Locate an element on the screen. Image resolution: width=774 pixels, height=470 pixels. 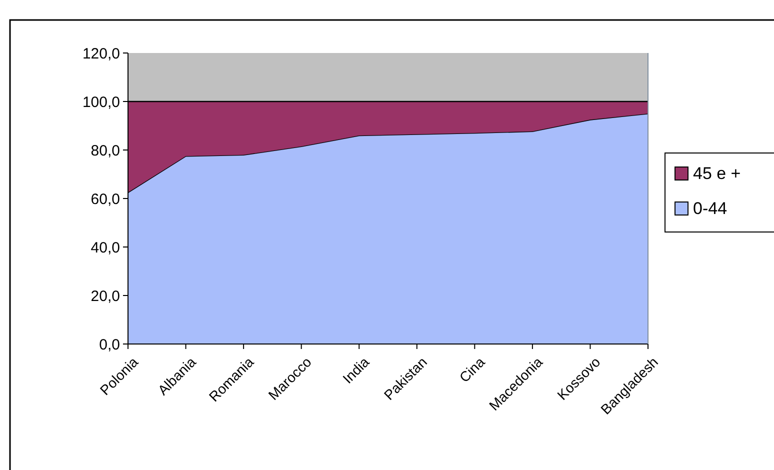
x-tick-label: Cina is located at coordinates (472, 370).